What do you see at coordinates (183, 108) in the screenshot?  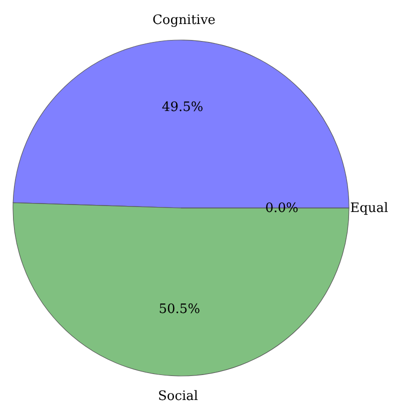 I see `data-label: 49.5%` at bounding box center [183, 108].